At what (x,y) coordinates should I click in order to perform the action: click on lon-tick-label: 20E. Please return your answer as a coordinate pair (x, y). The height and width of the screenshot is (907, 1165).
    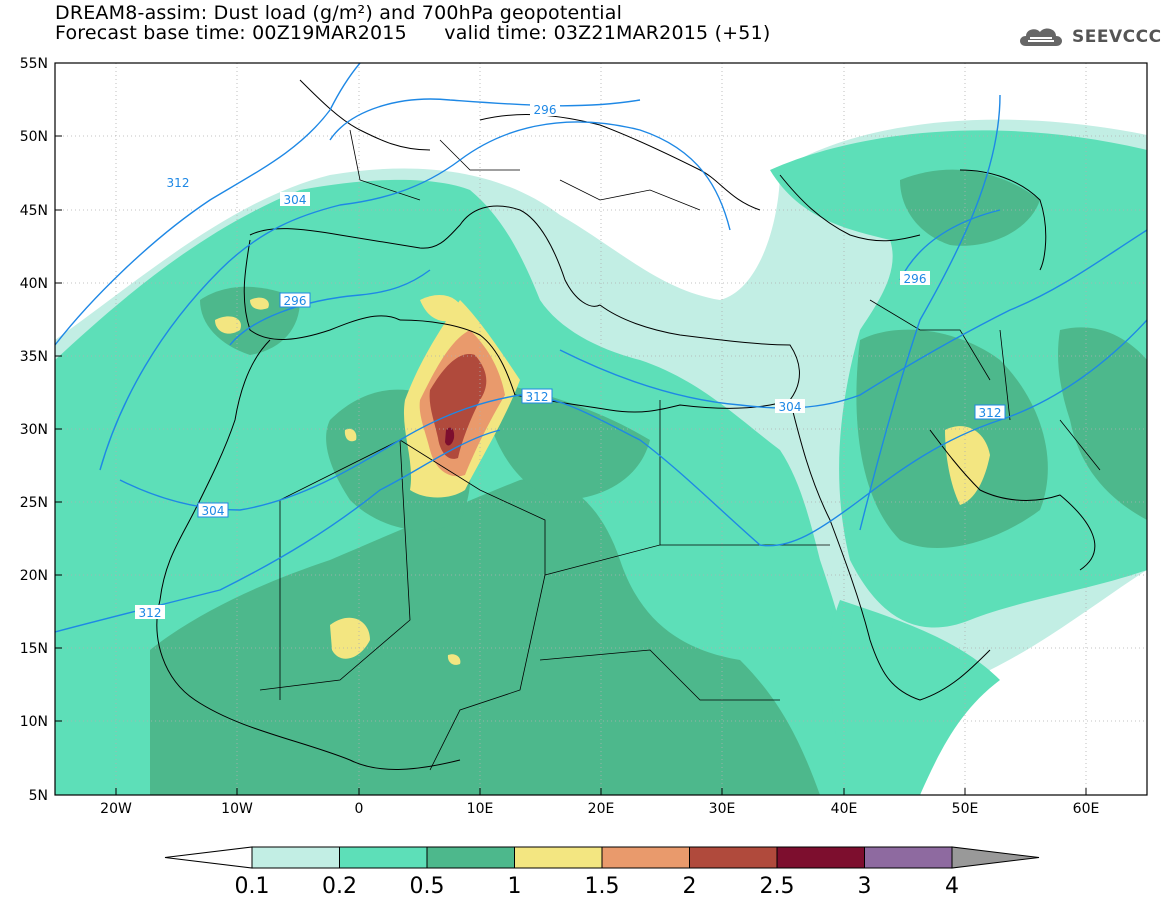
    Looking at the image, I should click on (601, 809).